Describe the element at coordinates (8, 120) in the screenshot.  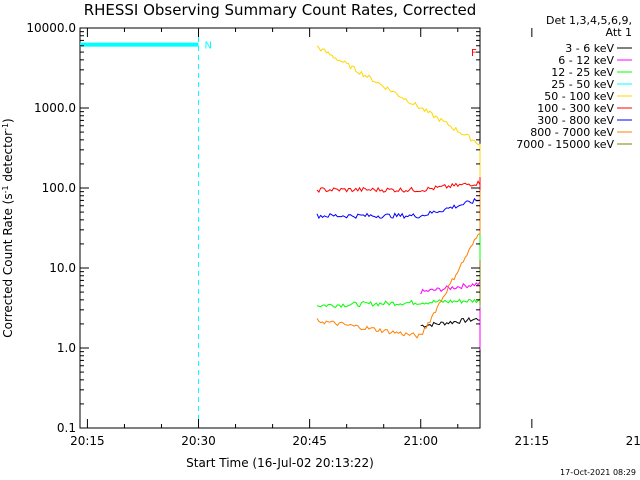
I see `y-axis-label-end: )` at that location.